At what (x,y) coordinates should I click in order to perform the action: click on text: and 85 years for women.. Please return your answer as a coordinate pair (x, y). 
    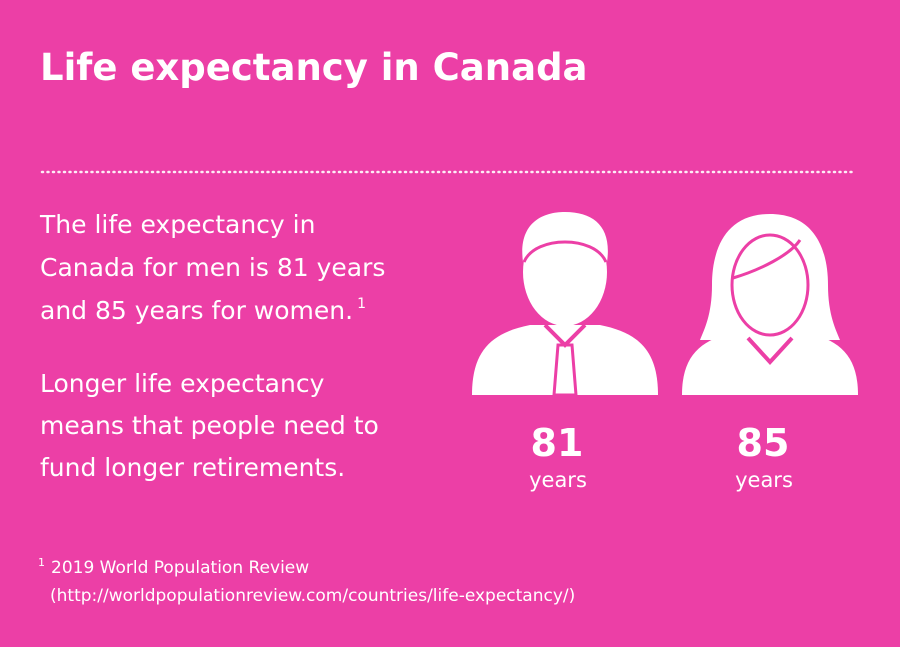
    Looking at the image, I should click on (196, 310).